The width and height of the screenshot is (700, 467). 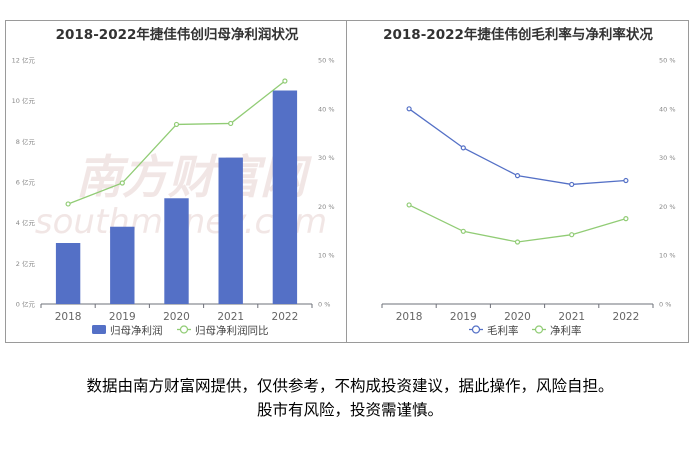 What do you see at coordinates (122, 265) in the screenshot?
I see `bar-2019` at bounding box center [122, 265].